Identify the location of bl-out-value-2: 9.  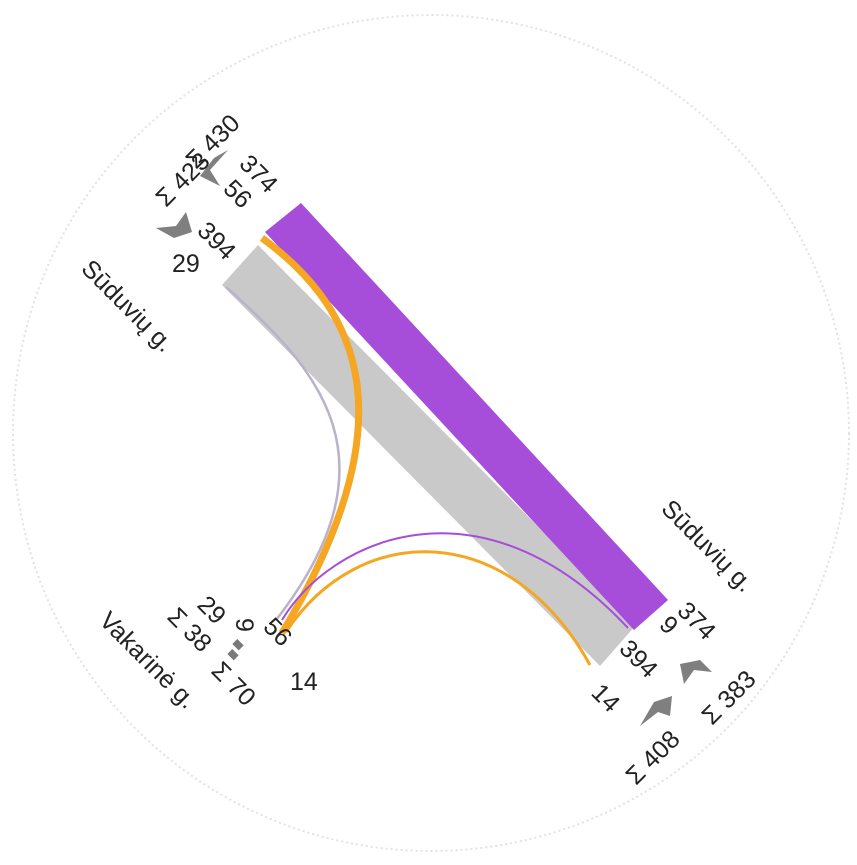
(244, 625).